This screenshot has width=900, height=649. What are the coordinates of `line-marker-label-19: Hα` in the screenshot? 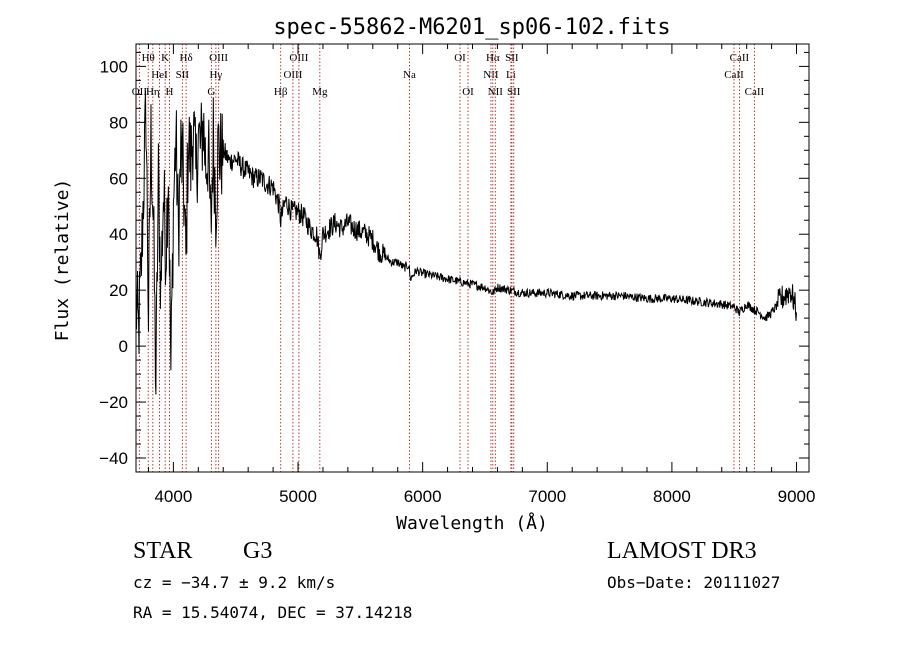 It's located at (493, 58).